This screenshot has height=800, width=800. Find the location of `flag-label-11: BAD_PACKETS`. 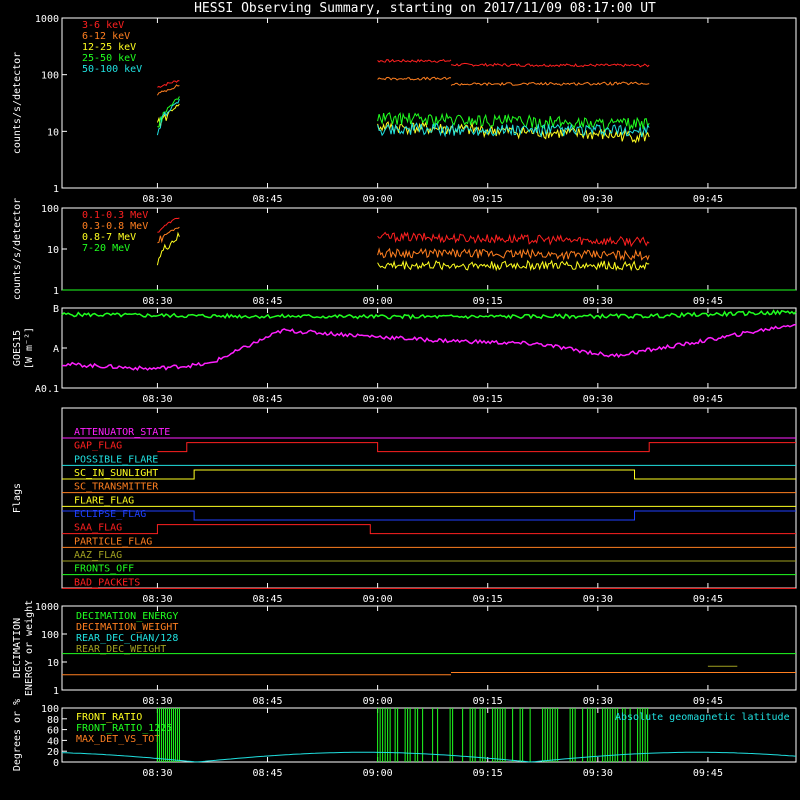

flag-label-11: BAD_PACKETS is located at coordinates (107, 582).